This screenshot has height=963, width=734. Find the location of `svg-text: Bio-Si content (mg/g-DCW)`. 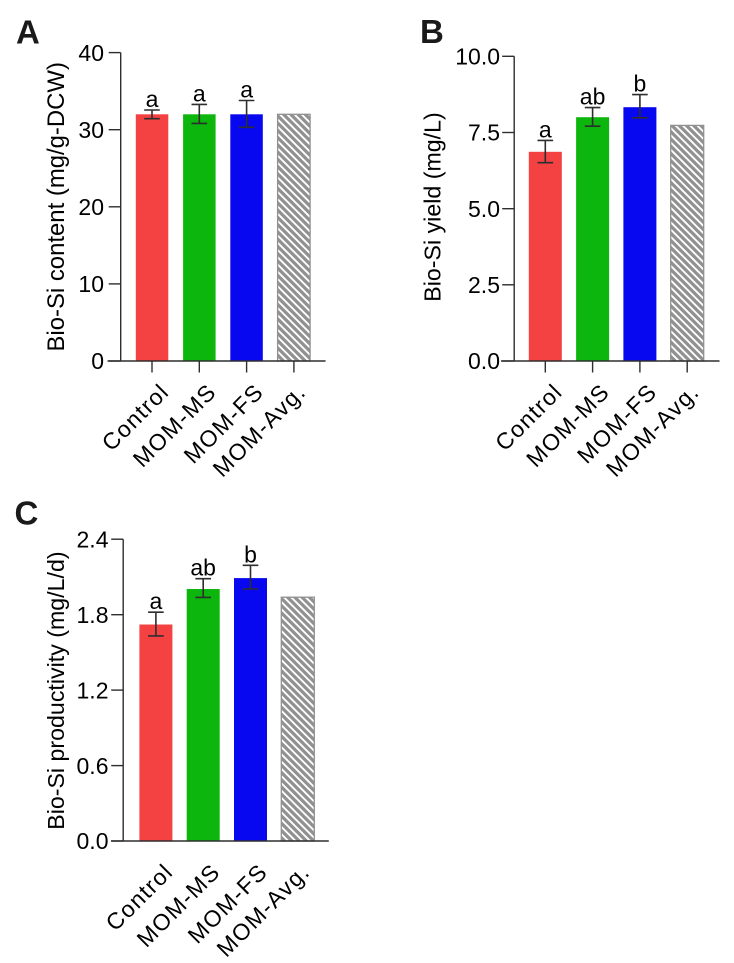

svg-text: Bio-Si content (mg/g-DCW) is located at coordinates (56, 206).